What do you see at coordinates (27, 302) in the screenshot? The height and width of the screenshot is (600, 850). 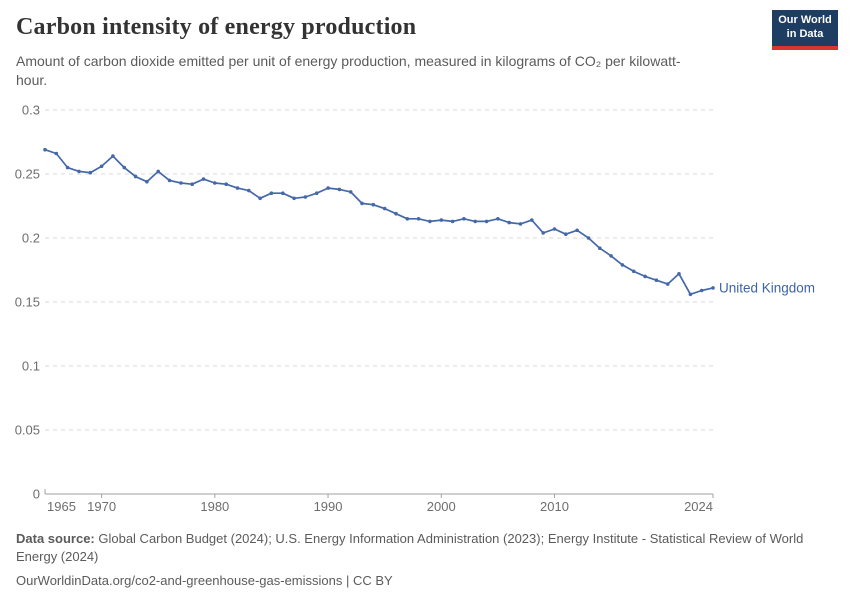 I see `y-tick-label: 0.15` at bounding box center [27, 302].